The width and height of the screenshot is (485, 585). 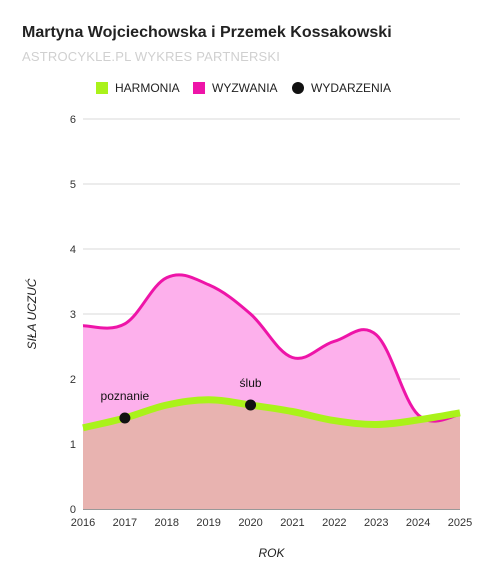 What do you see at coordinates (73, 380) in the screenshot?
I see `y-tick-label: 2` at bounding box center [73, 380].